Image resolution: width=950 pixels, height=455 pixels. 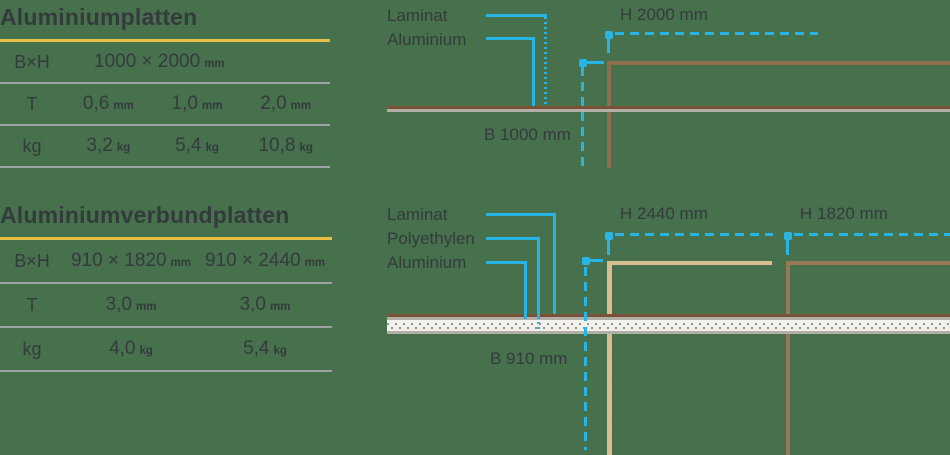 I want to click on plate-cross-section-verbundplatte, so click(x=668, y=324).